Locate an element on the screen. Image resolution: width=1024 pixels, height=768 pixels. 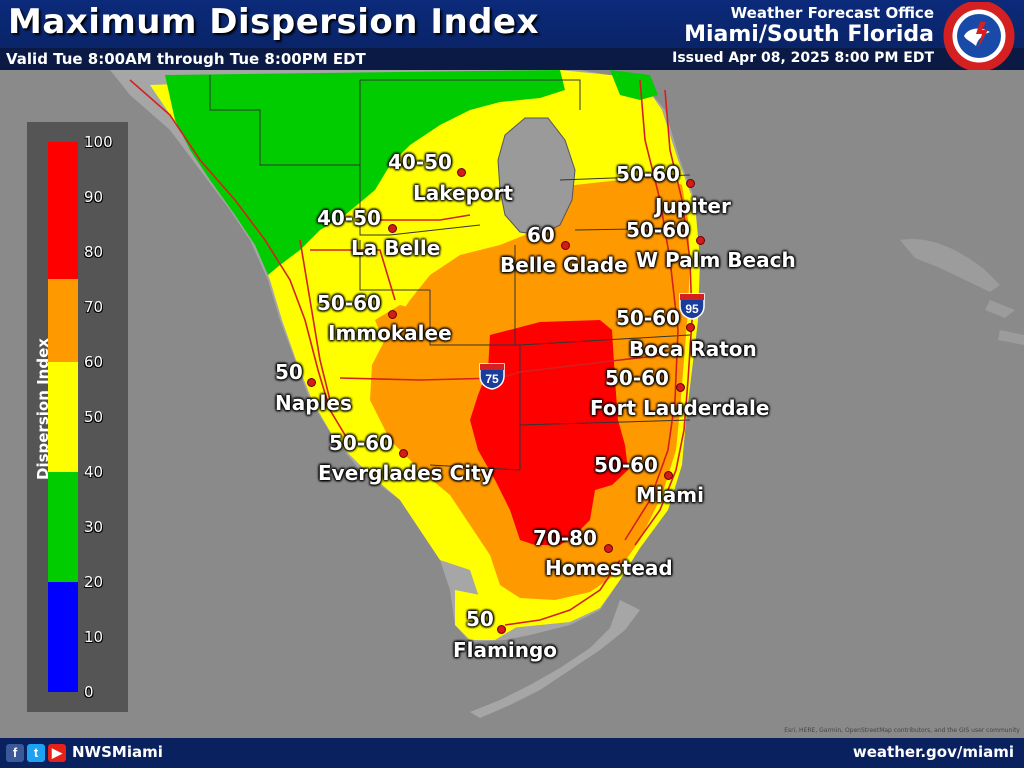
city-value-everglades-city: 50-60 is located at coordinates (361, 443).